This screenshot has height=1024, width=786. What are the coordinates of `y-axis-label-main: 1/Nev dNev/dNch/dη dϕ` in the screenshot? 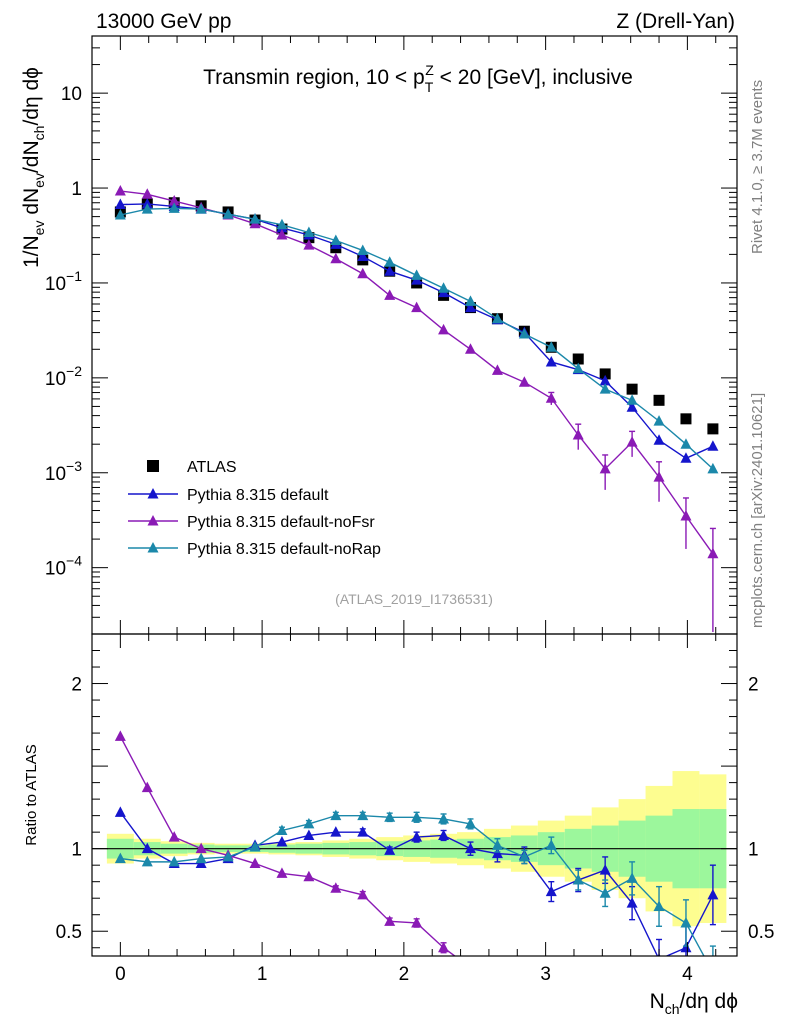 It's located at (33, 167).